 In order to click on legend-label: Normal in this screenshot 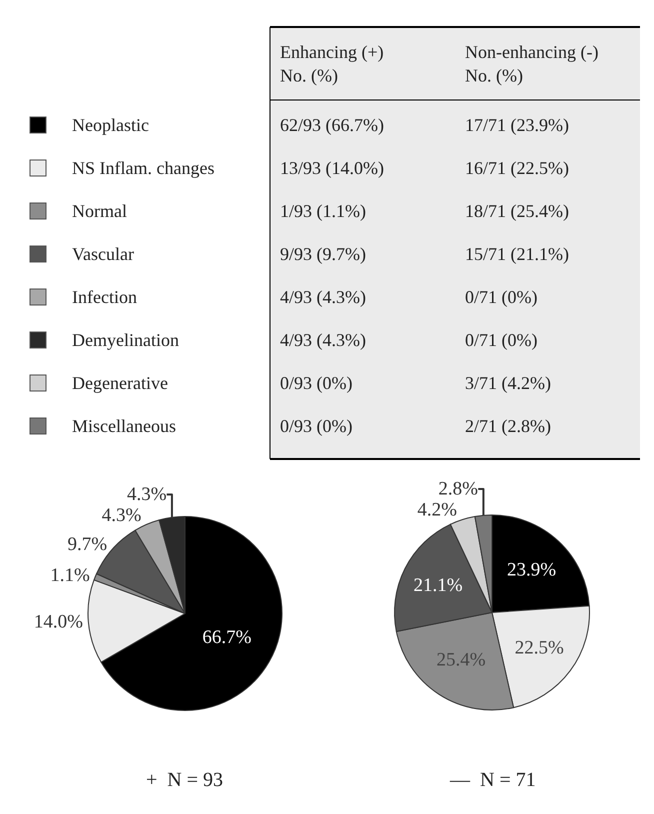, I will do `click(99, 211)`.